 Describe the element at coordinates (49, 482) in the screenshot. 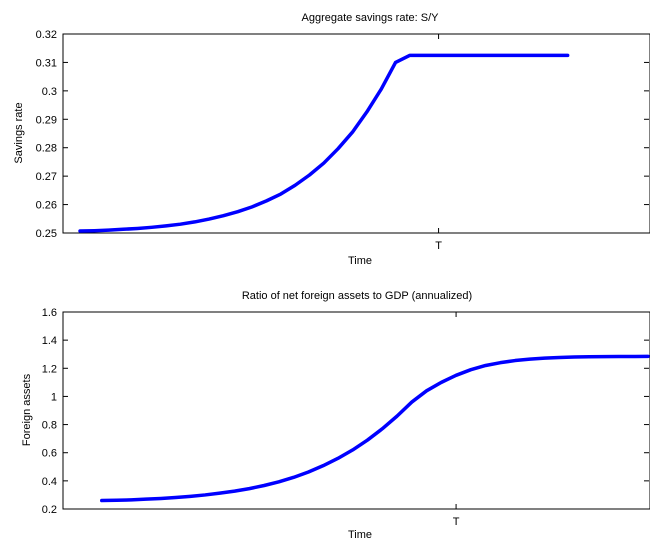

I see `y-tick-label: 0.4` at that location.